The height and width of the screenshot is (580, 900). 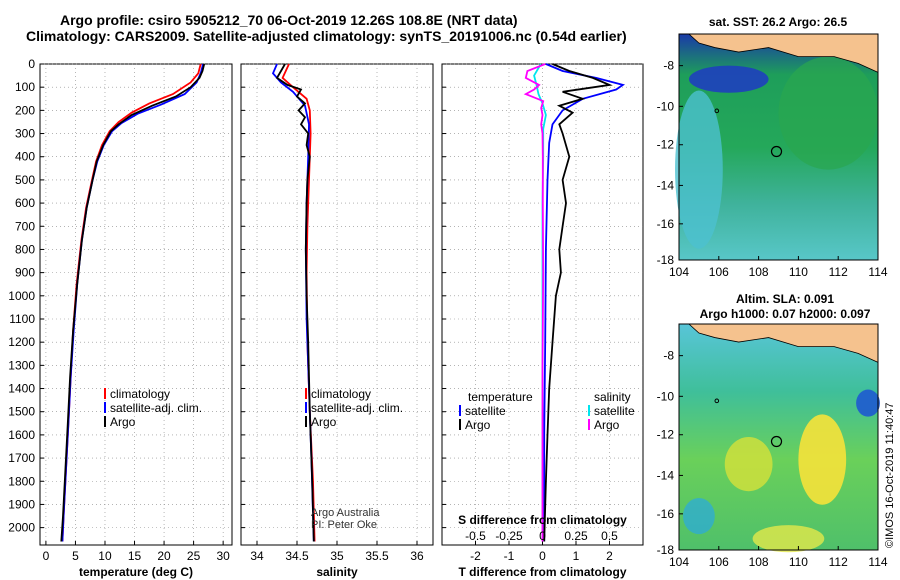 What do you see at coordinates (25, 180) in the screenshot?
I see `y-tick-label: 500` at bounding box center [25, 180].